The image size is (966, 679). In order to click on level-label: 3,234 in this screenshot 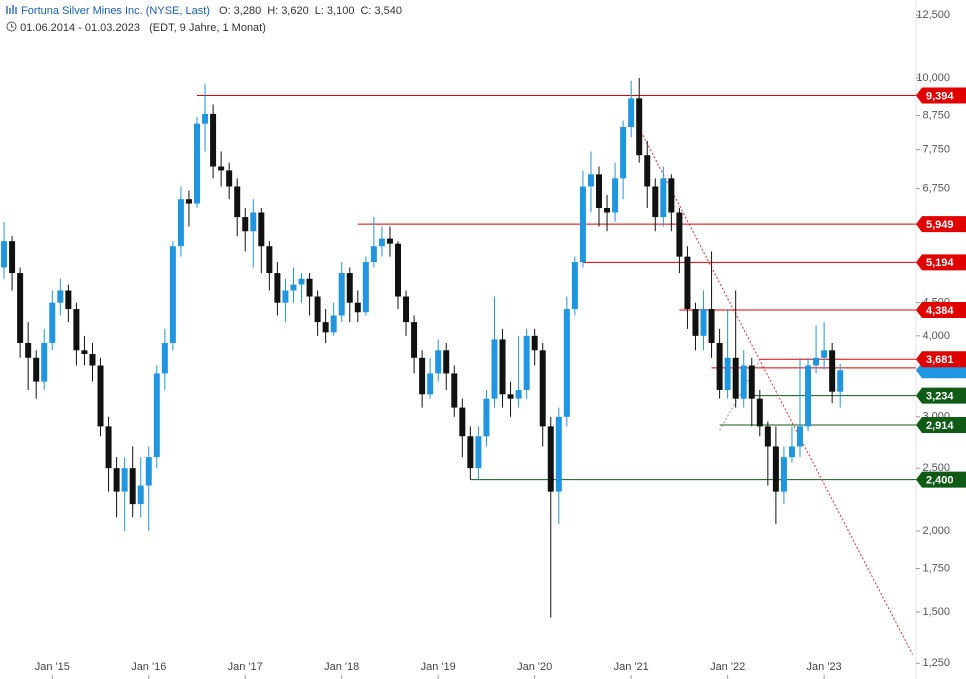, I will do `click(940, 397)`.